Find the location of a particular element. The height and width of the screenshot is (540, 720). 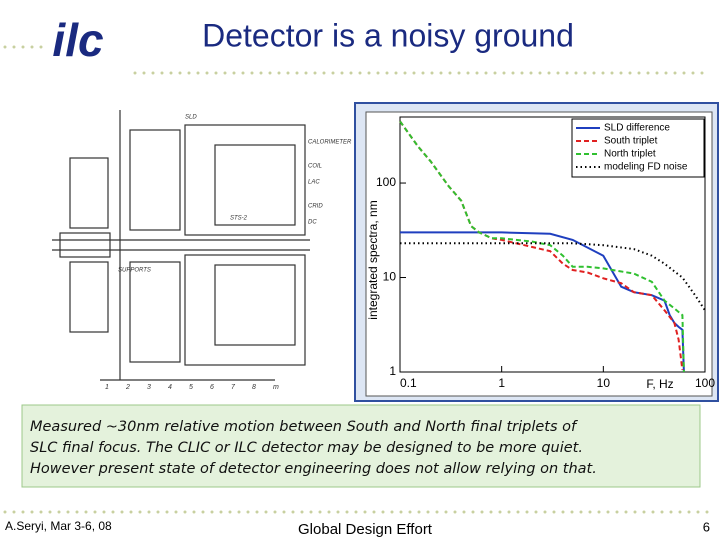

drawing-label: LAC is located at coordinates (314, 183).